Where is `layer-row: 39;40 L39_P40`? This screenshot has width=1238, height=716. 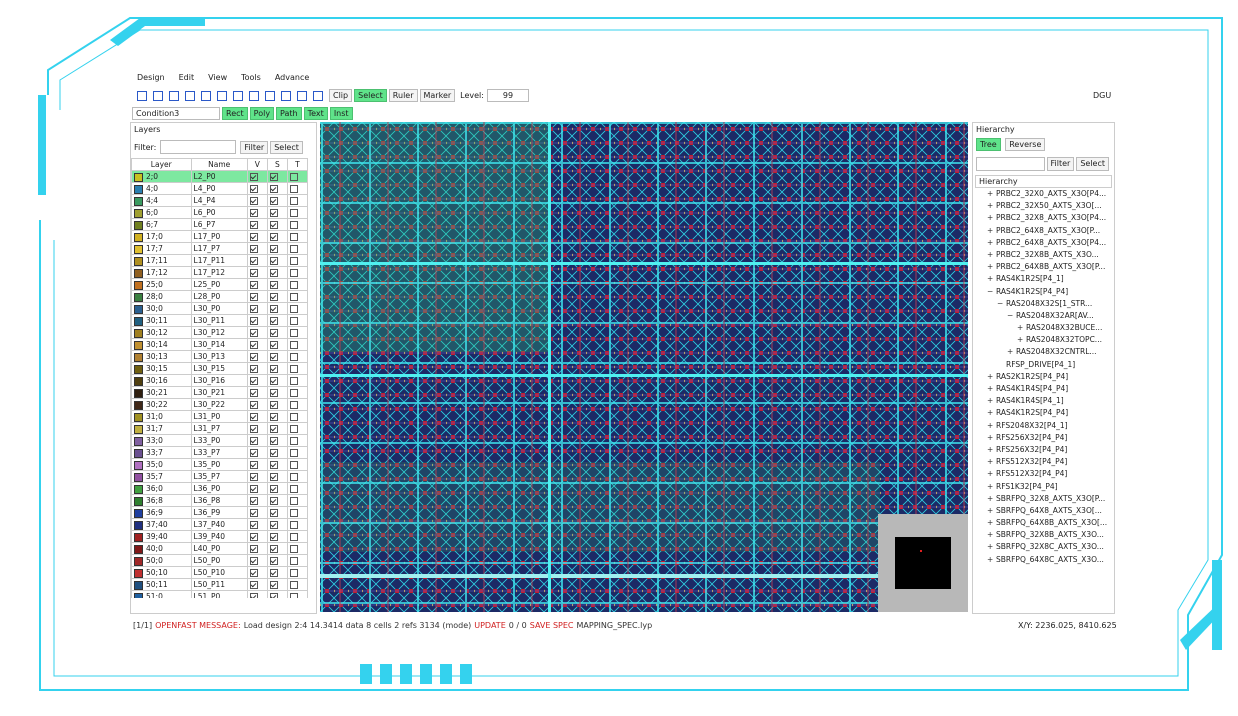 layer-row: 39;40 L39_P40 is located at coordinates (219, 536).